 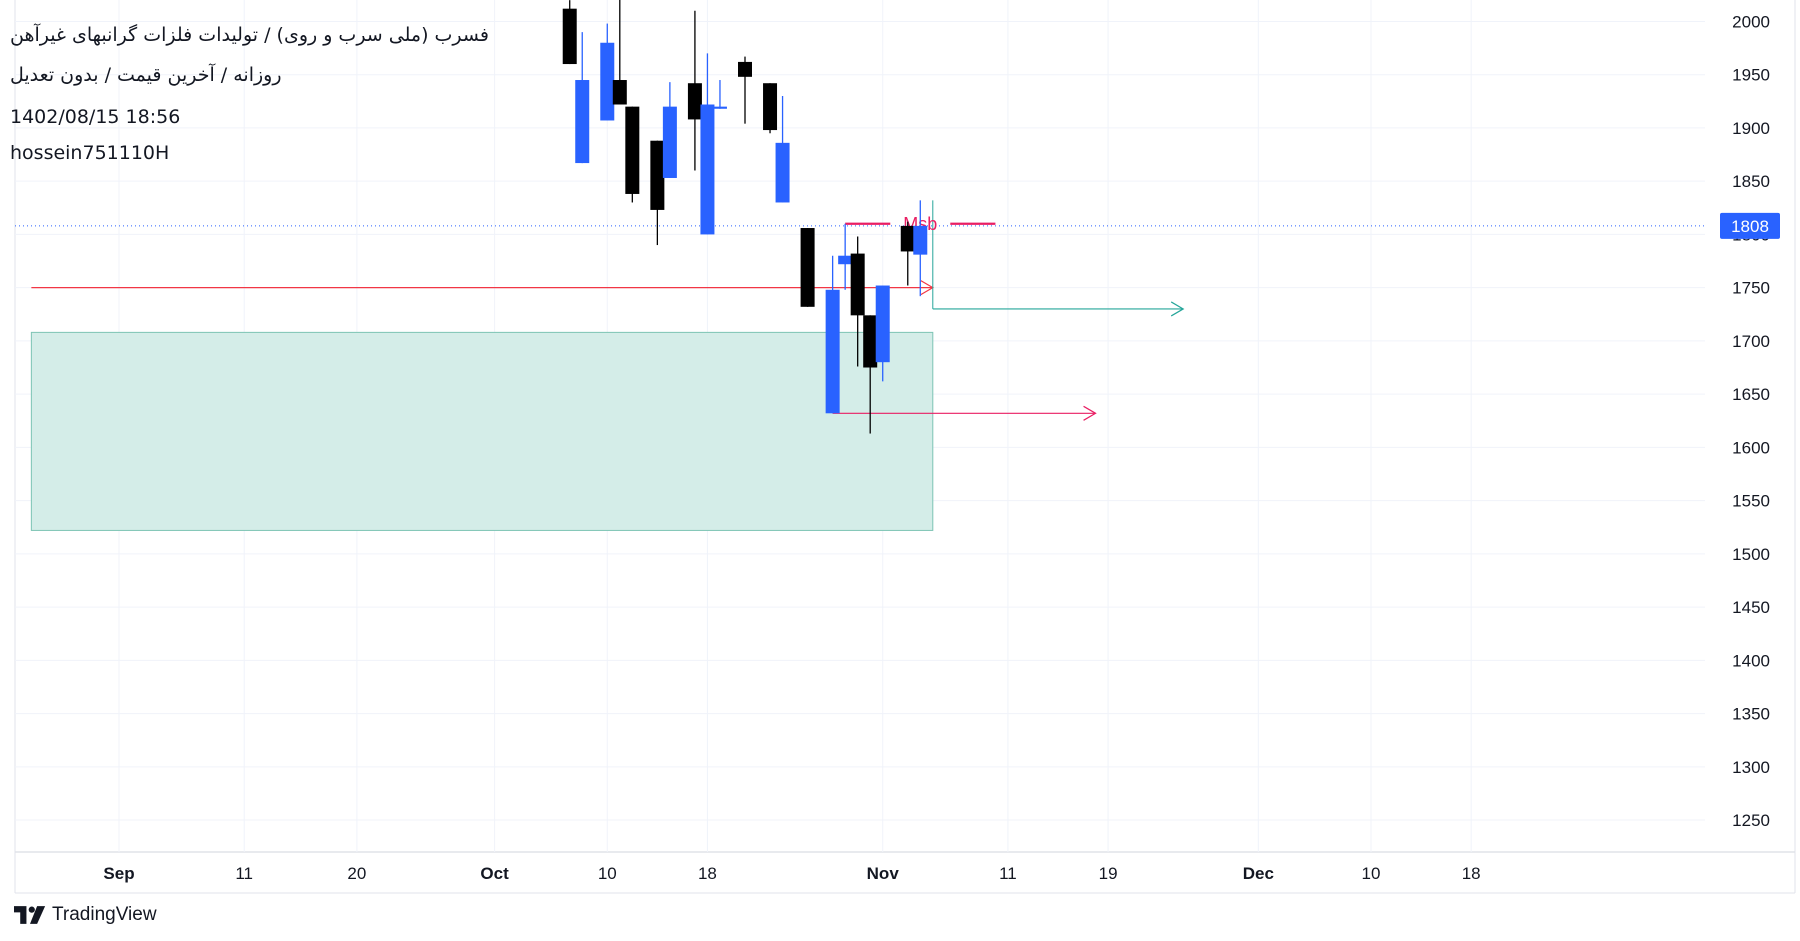 I want to click on candles-layer, so click(x=745, y=217).